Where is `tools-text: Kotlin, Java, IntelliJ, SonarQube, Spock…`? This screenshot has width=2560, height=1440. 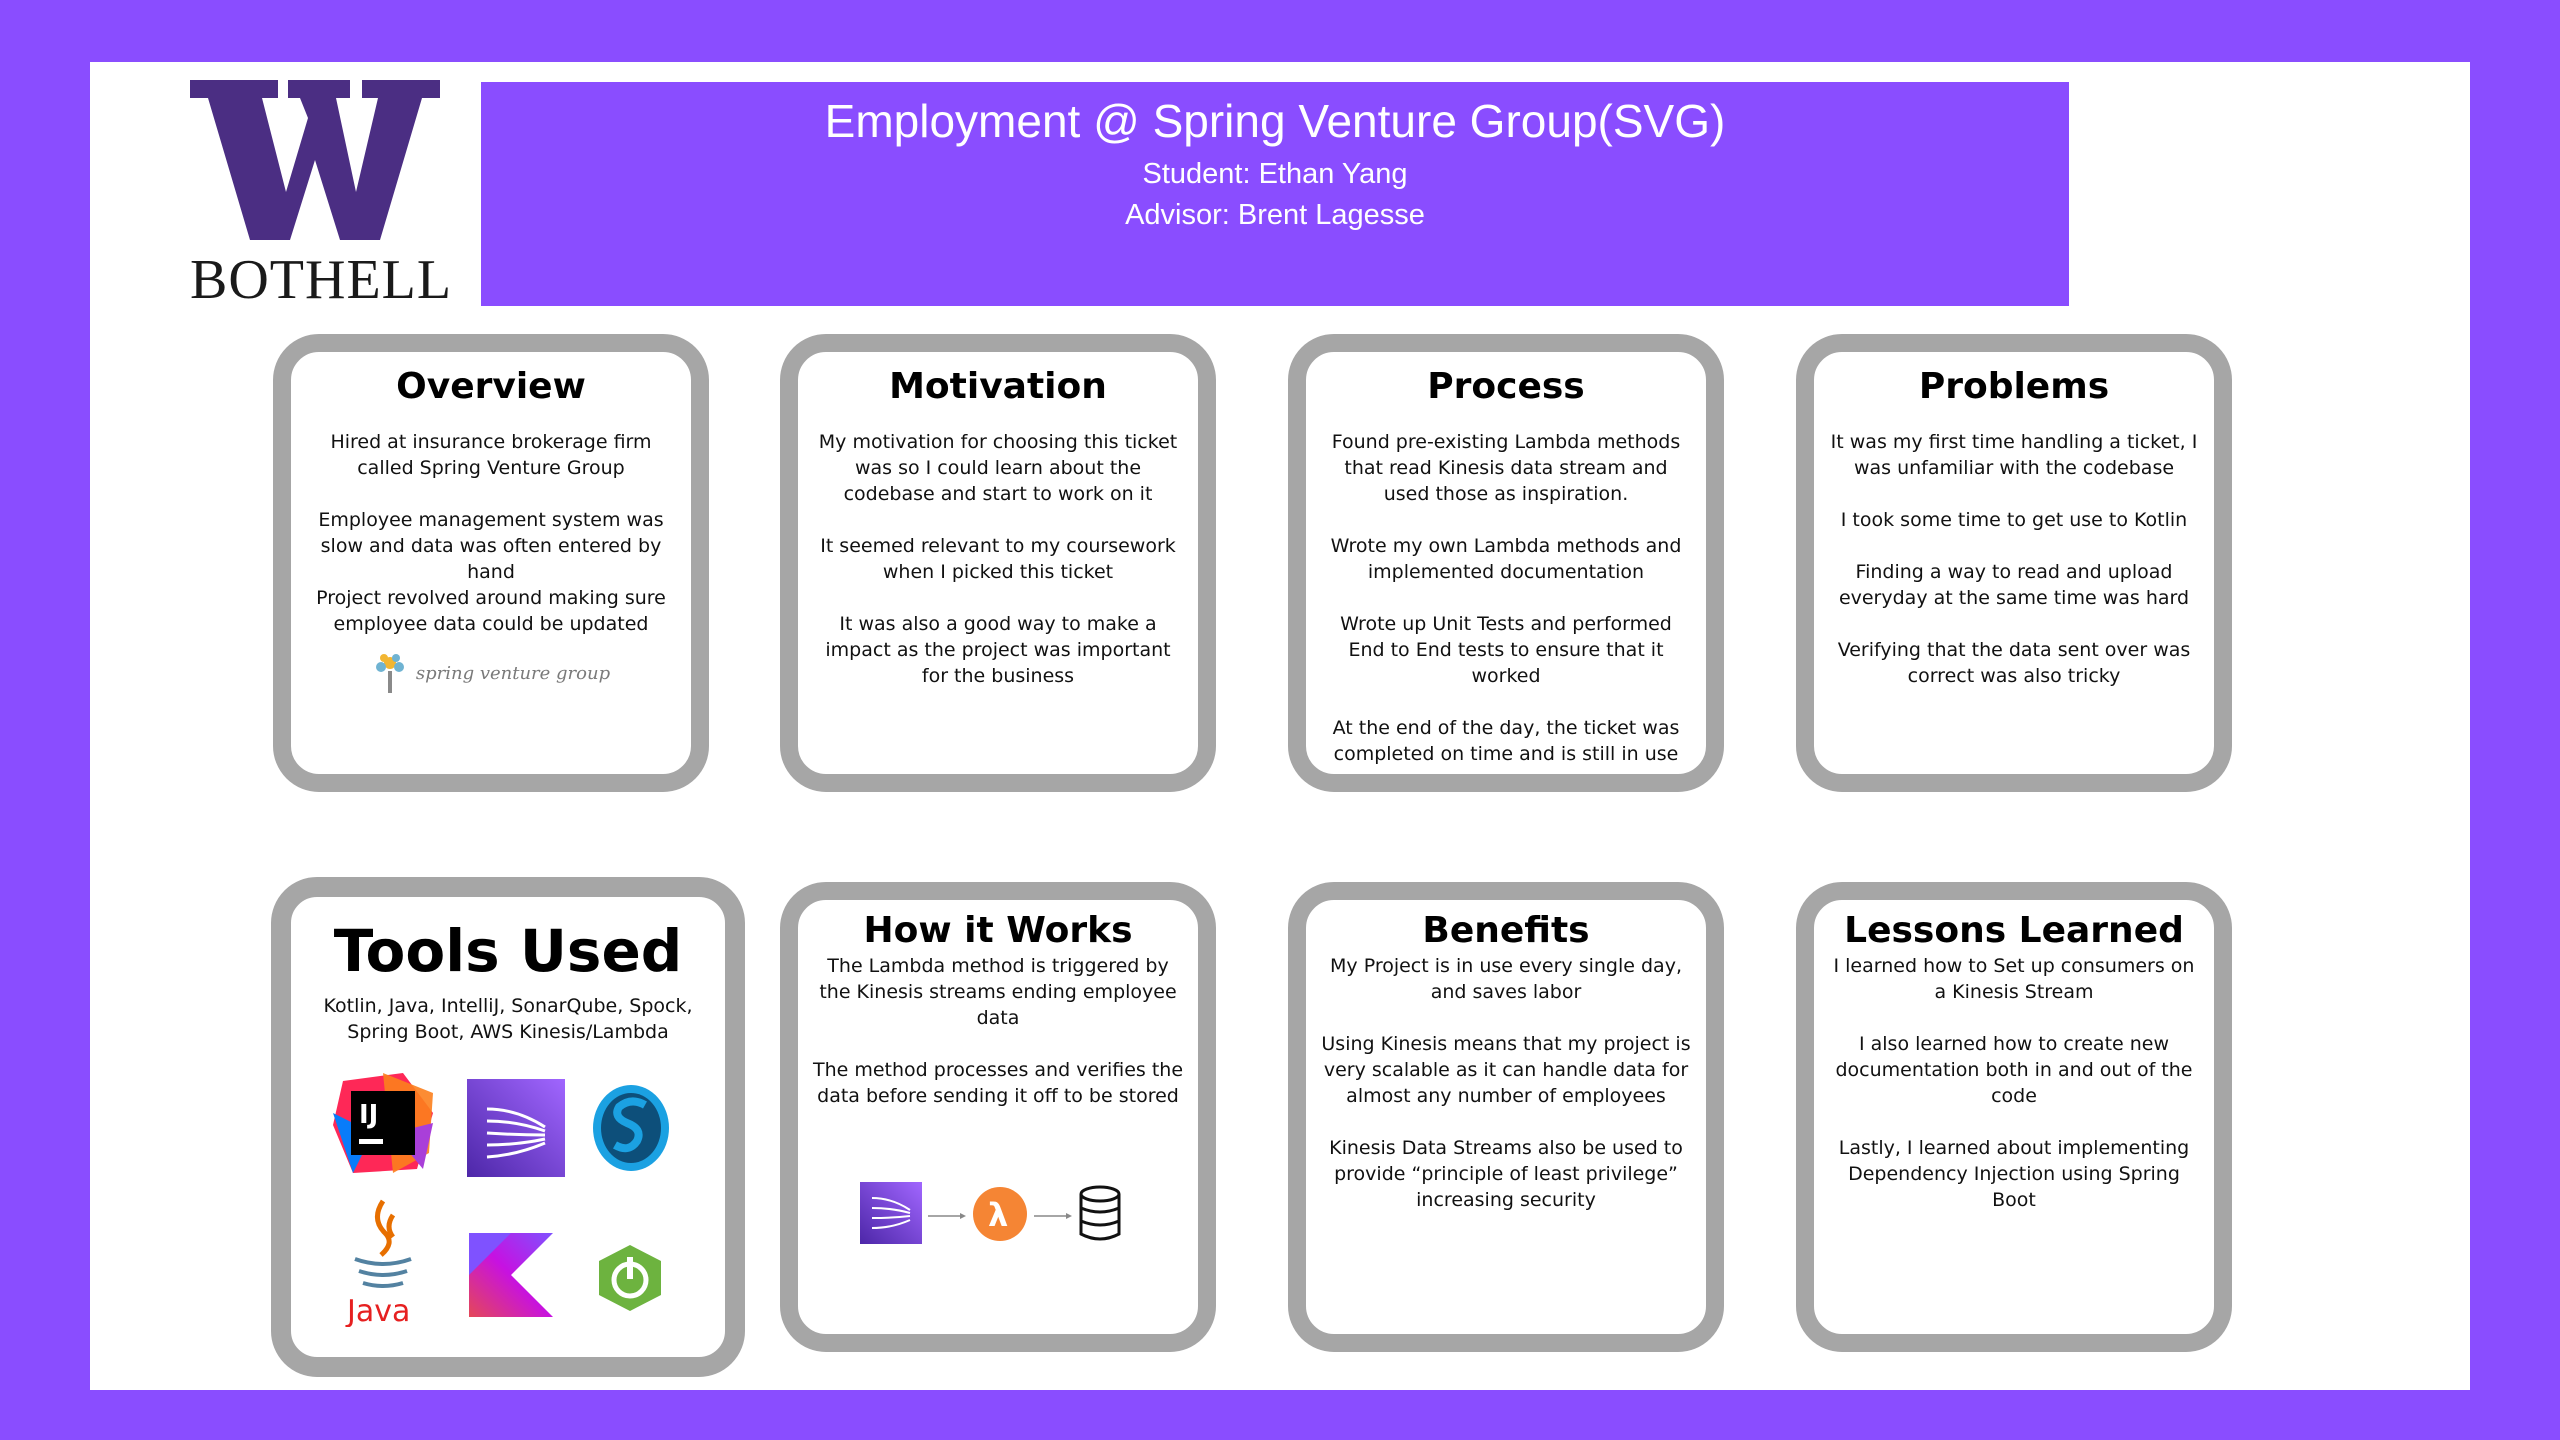 tools-text: Kotlin, Java, IntelliJ, SonarQube, Spock… is located at coordinates (508, 1019).